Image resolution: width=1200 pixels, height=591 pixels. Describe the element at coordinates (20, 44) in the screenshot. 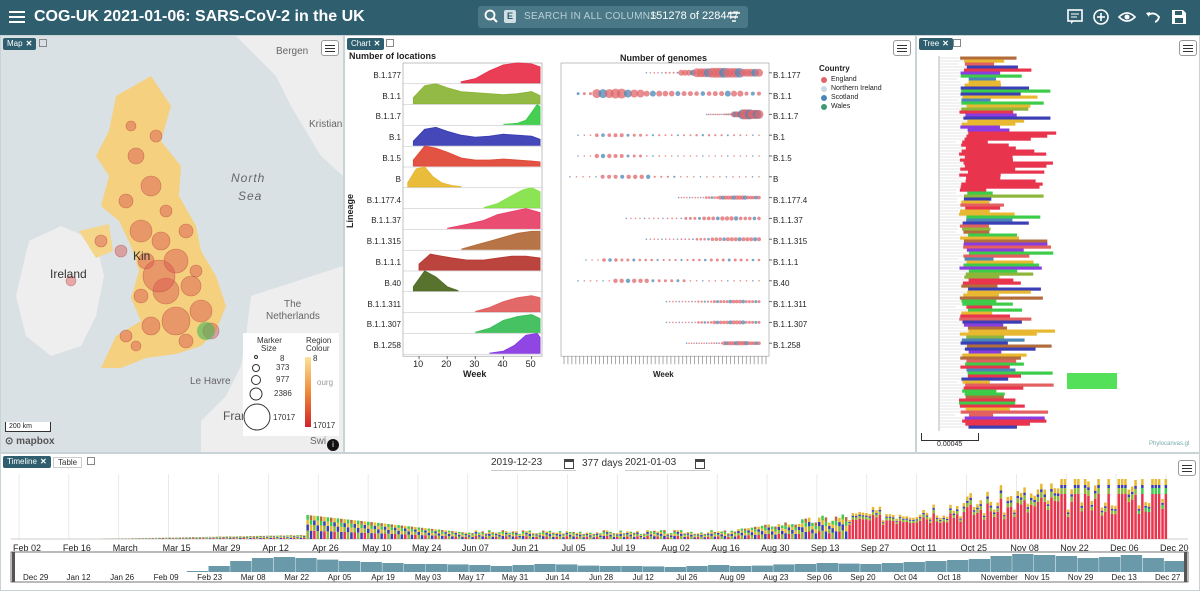

I see `tab-map: Map ✕` at that location.